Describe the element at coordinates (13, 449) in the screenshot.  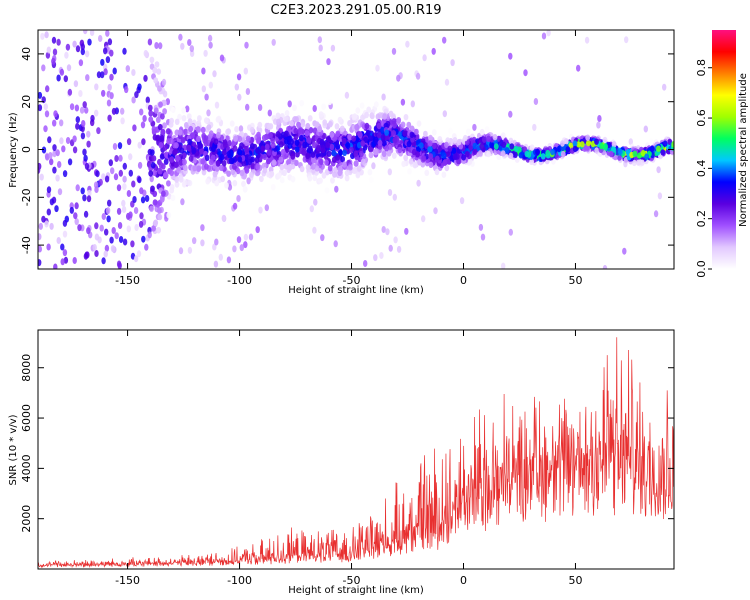
I see `snr-y-label: SNR (10 * v/v)` at that location.